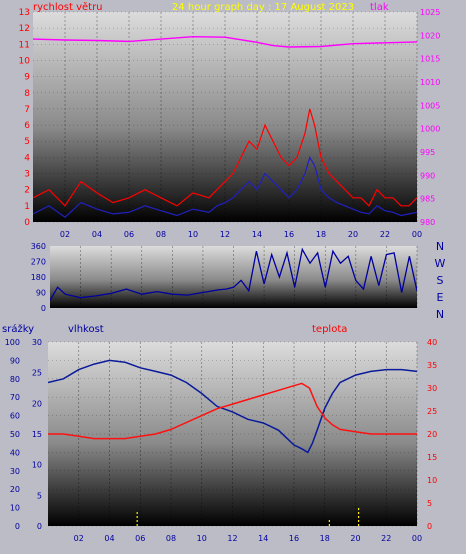 Image resolution: width=466 pixels, height=554 pixels. I want to click on temperature-series-line, so click(232, 411).